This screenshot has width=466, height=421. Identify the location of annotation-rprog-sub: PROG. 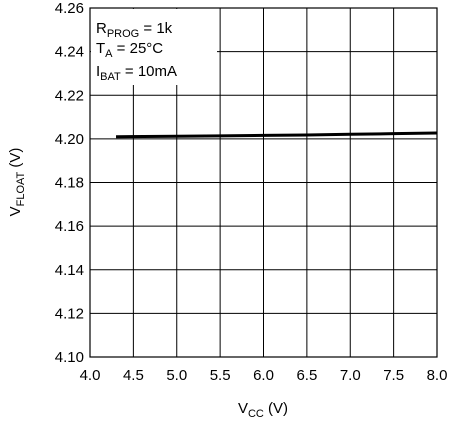
(123, 34).